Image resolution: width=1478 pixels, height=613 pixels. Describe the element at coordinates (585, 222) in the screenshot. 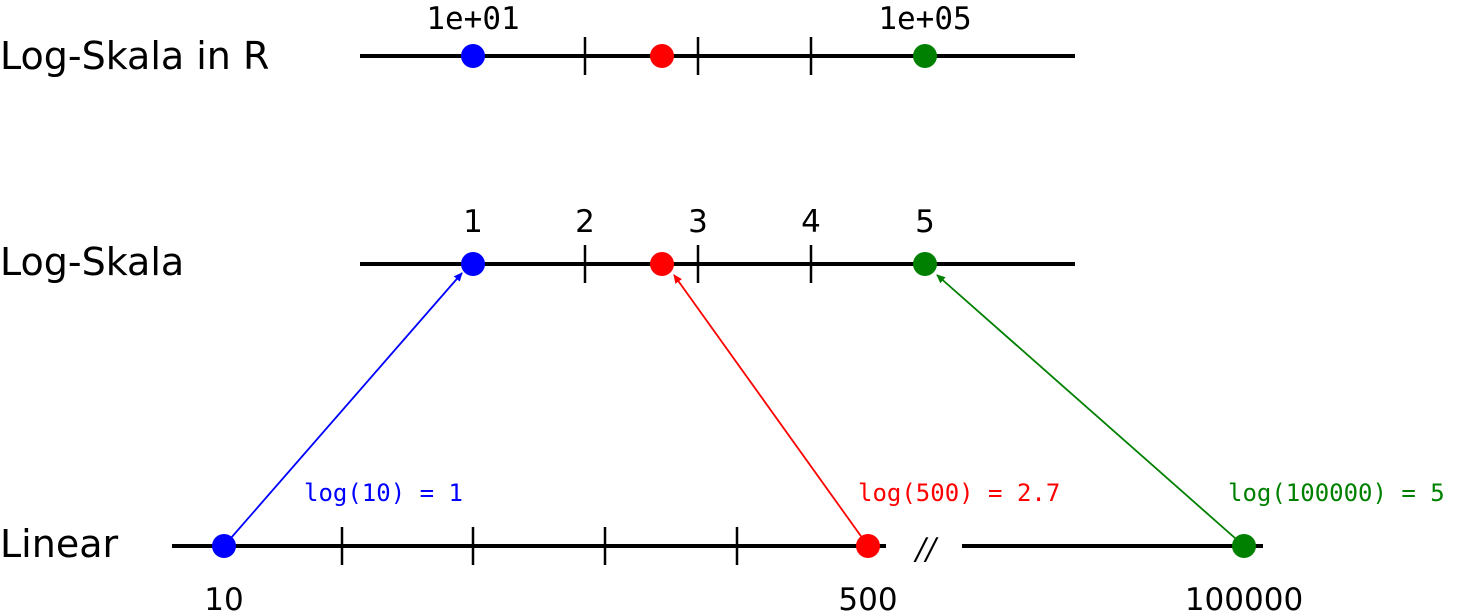

I see `tick-label-log-2: 2` at that location.